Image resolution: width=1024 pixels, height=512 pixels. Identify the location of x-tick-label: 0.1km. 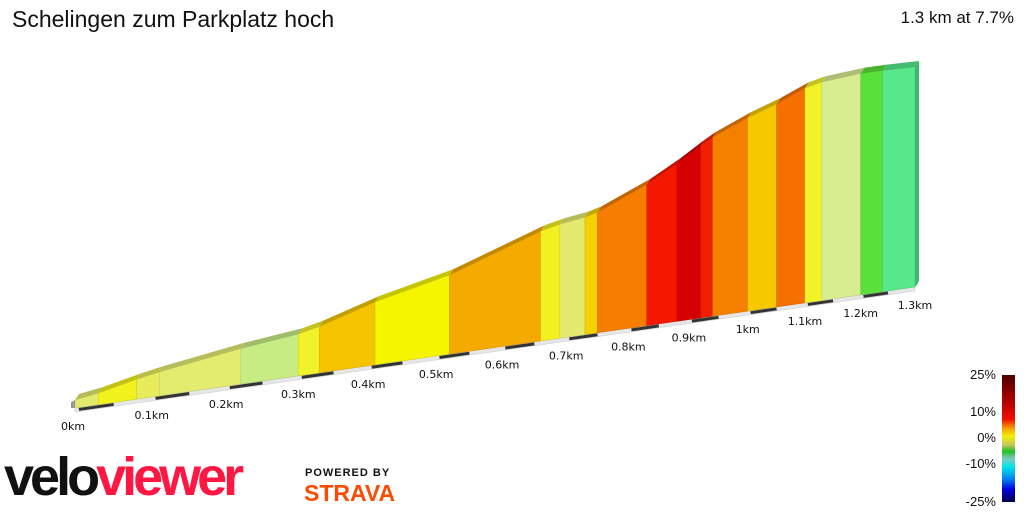
(151, 415).